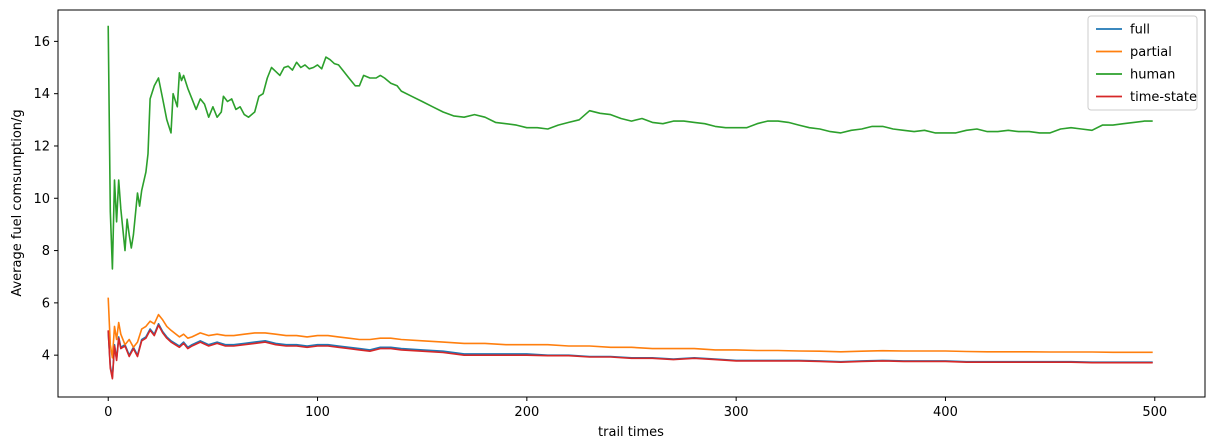 The image size is (1229, 448). I want to click on legend-label-time-state: time-state, so click(1163, 97).